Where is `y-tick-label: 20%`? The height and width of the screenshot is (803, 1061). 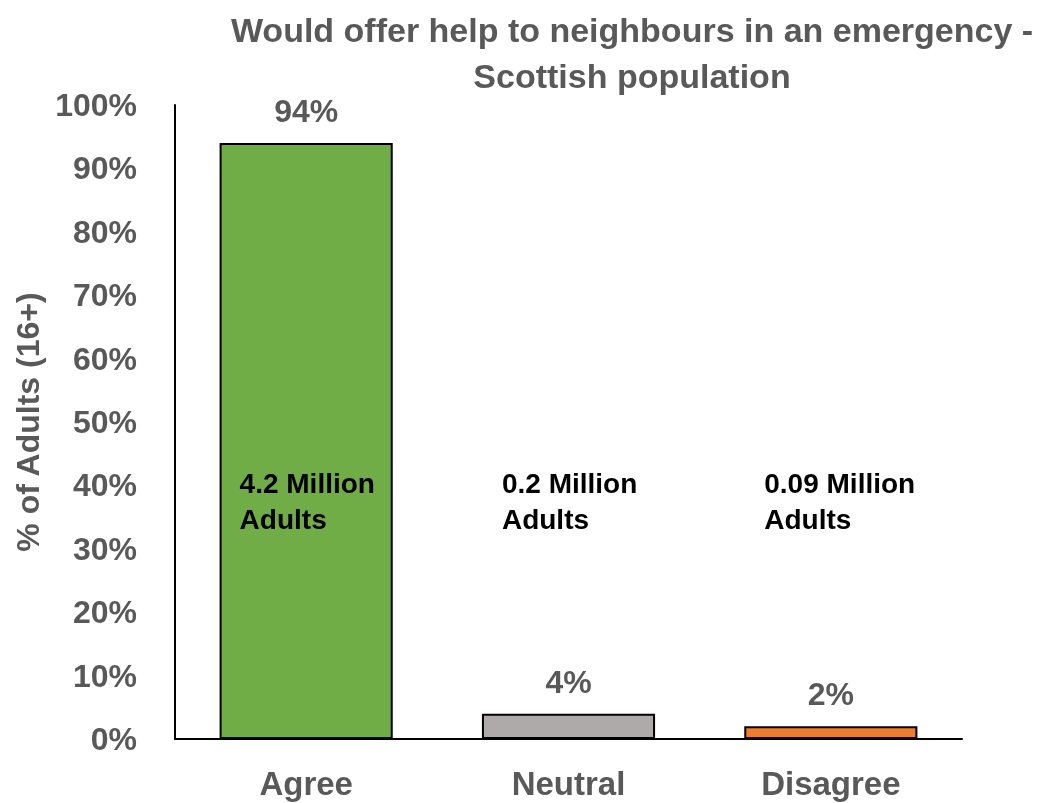 y-tick-label: 20% is located at coordinates (104, 612).